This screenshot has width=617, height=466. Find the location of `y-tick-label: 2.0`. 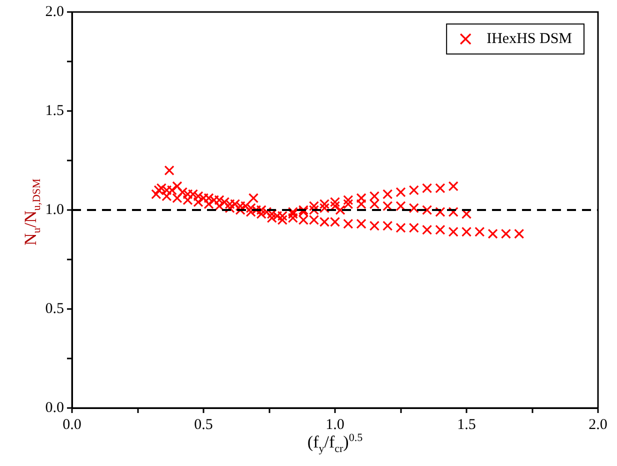

y-tick-label: 2.0 is located at coordinates (54, 12).